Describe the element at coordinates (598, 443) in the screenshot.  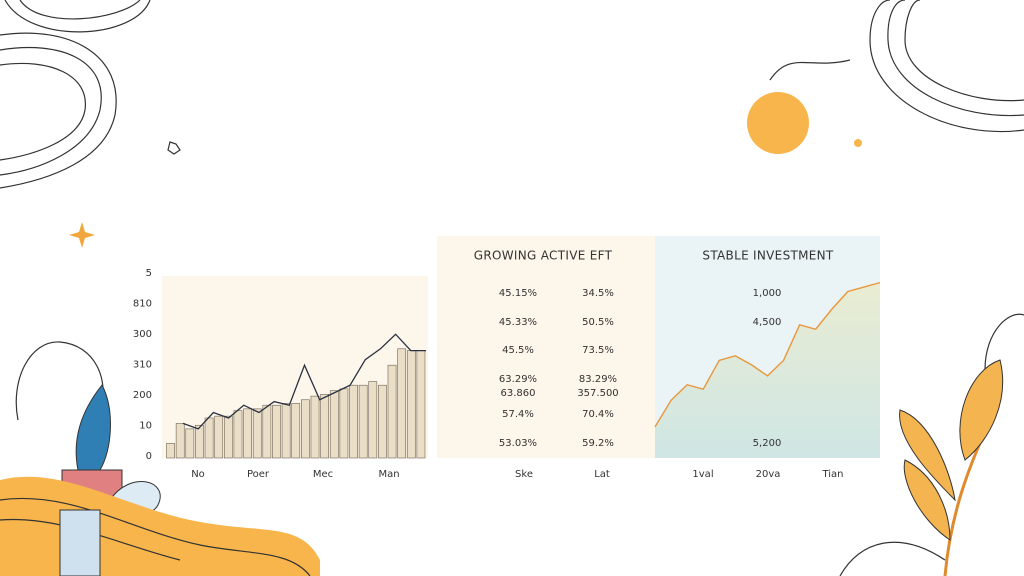
I see `table-cell: 59.2%` at that location.